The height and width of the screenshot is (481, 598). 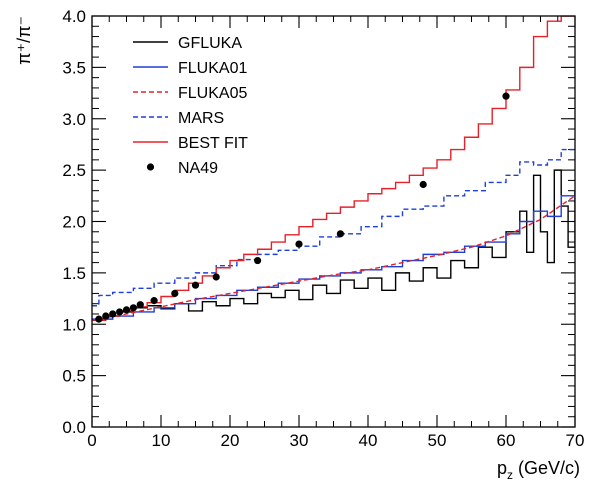 I want to click on y-tick-label: 3.0, so click(x=74, y=119).